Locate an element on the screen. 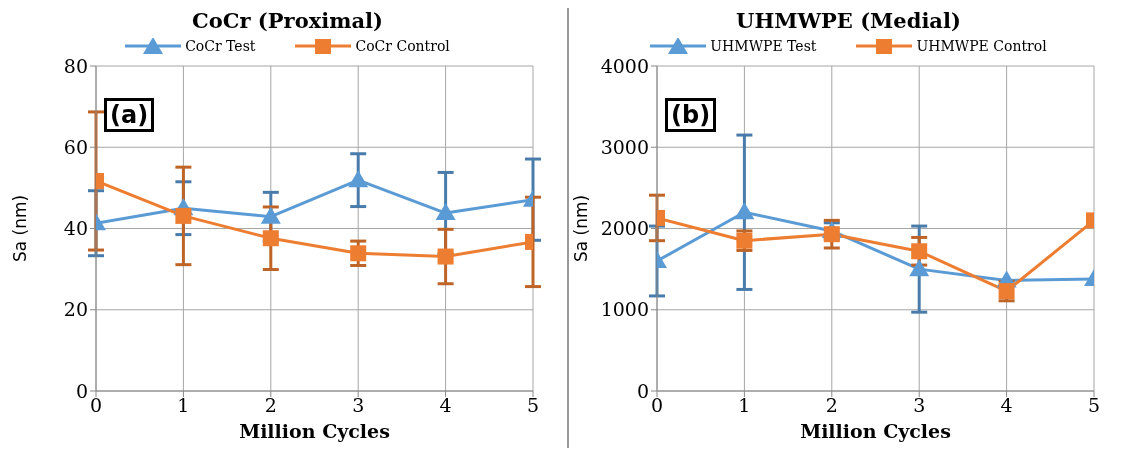 Image resolution: width=1135 pixels, height=459 pixels. y-tick-label: 4000 is located at coordinates (624, 65).